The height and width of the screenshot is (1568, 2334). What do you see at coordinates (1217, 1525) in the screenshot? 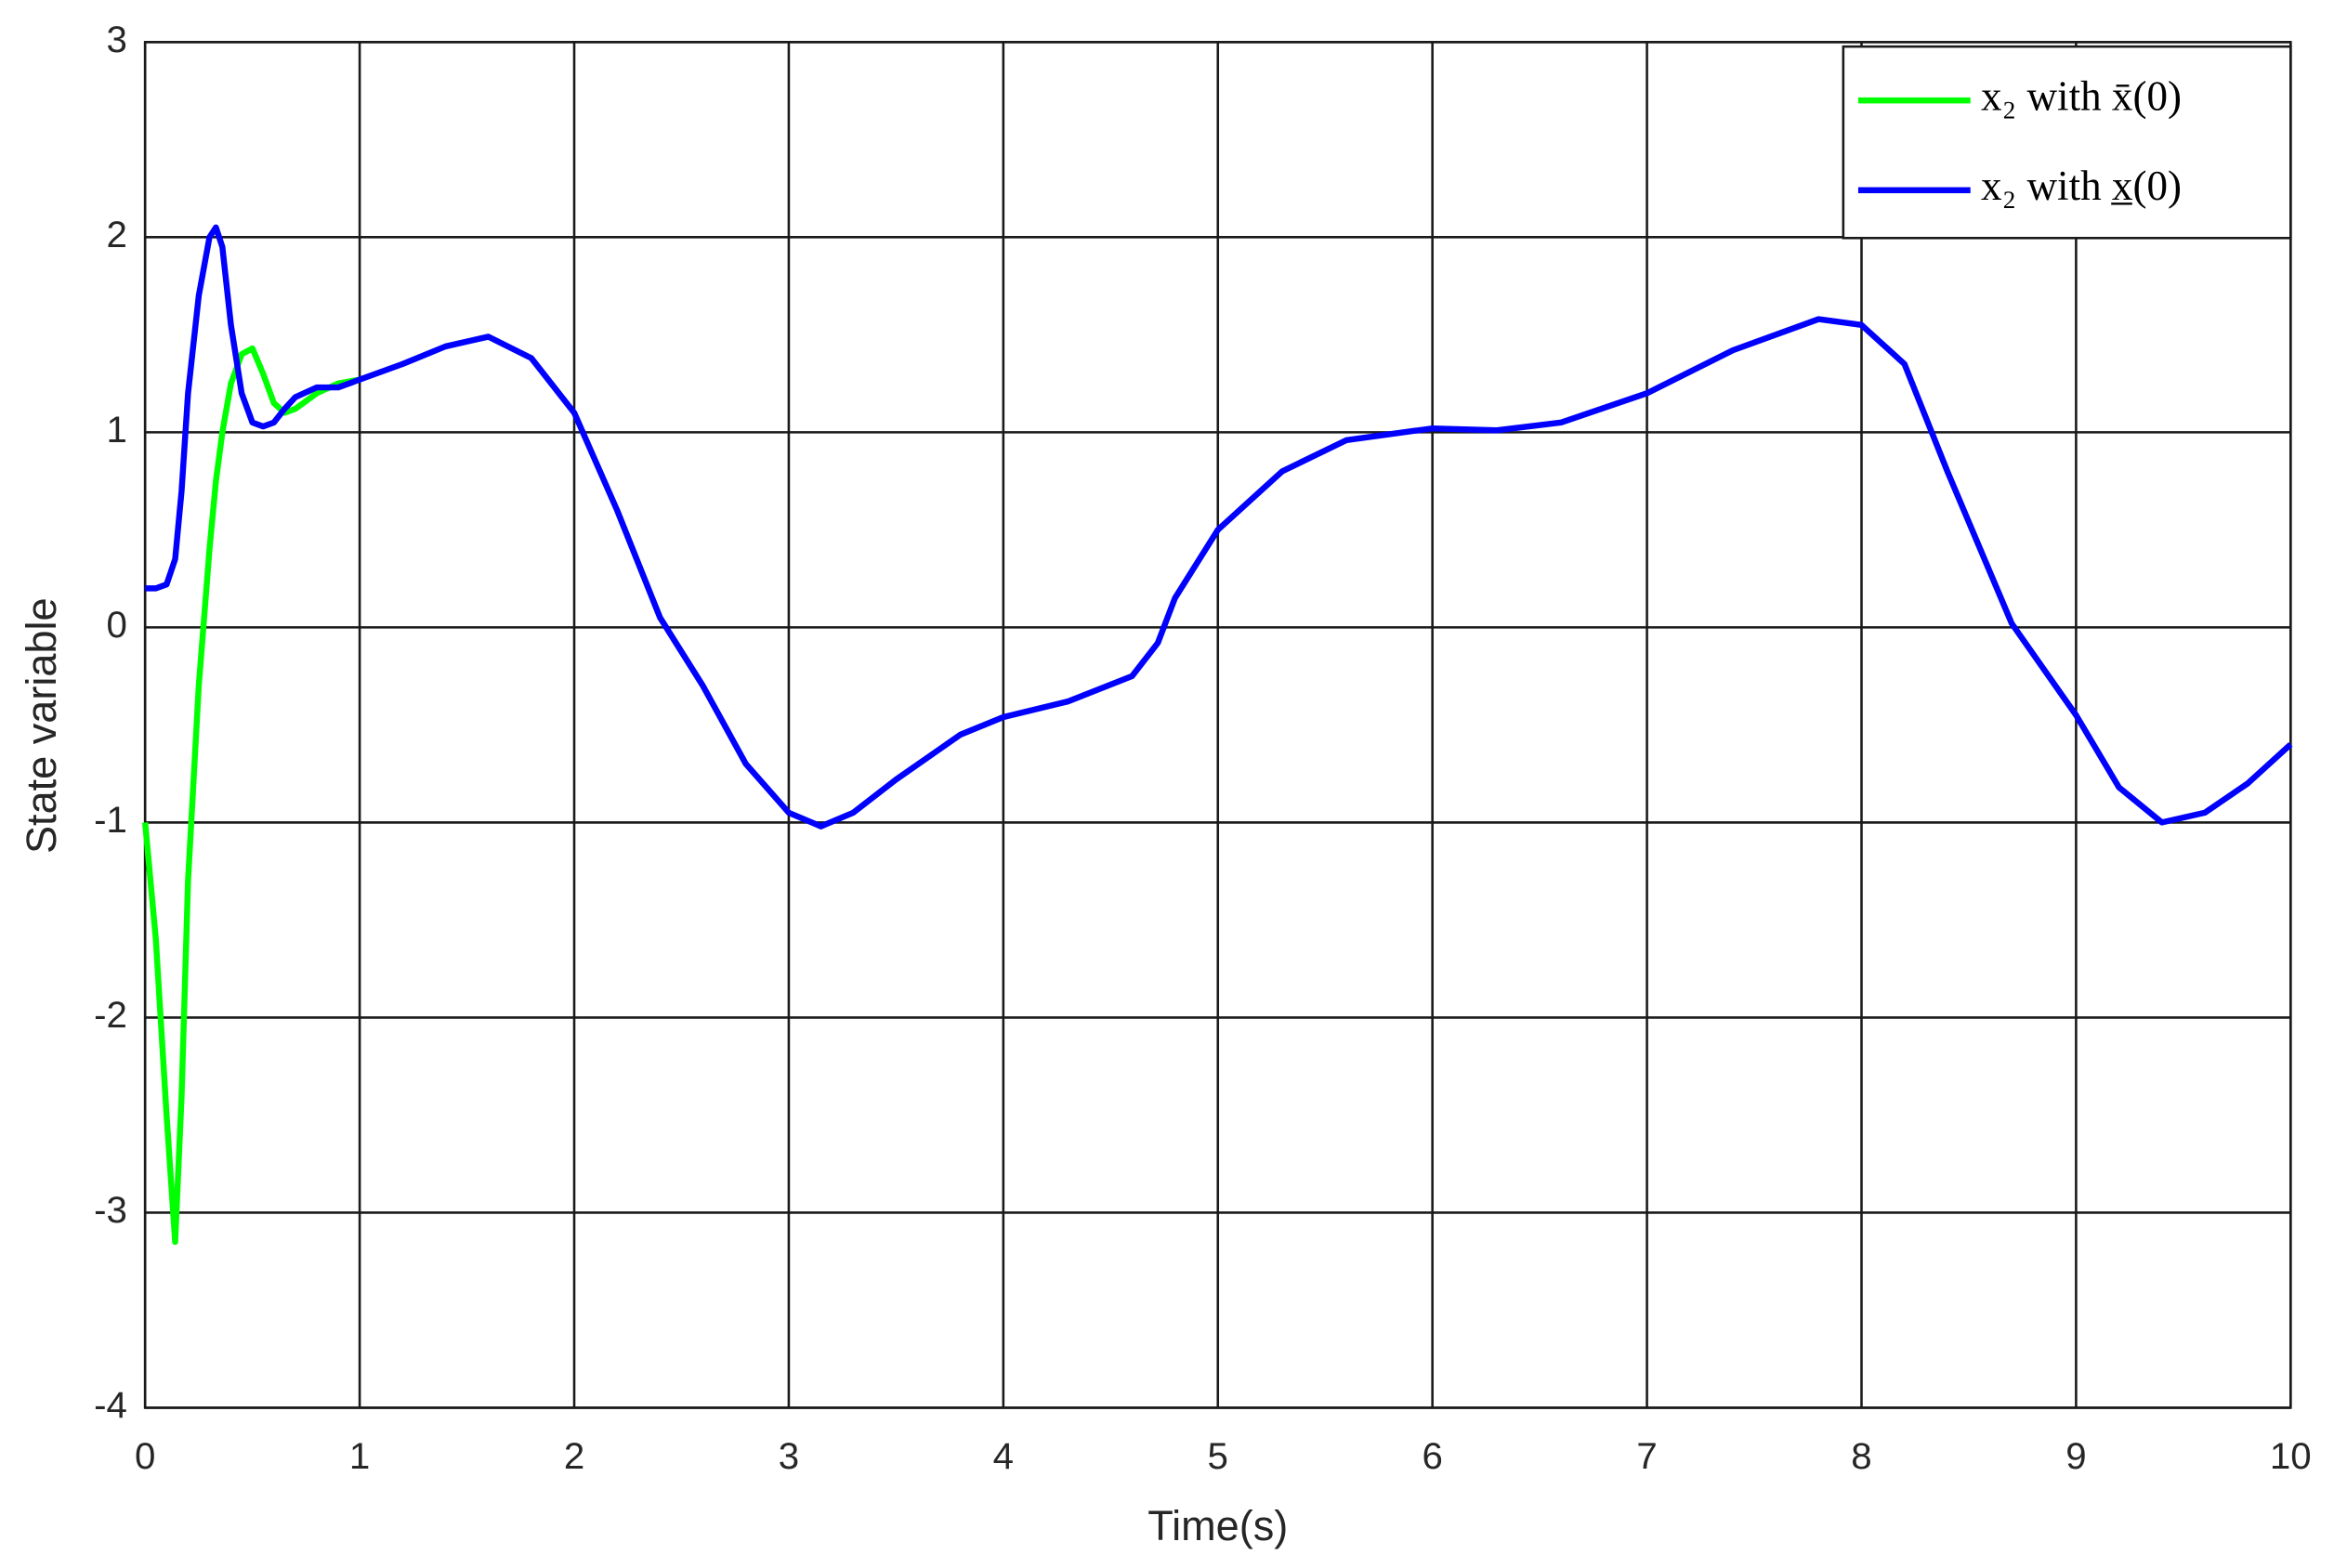
I see `x-axis-label: Time(s)` at bounding box center [1217, 1525].